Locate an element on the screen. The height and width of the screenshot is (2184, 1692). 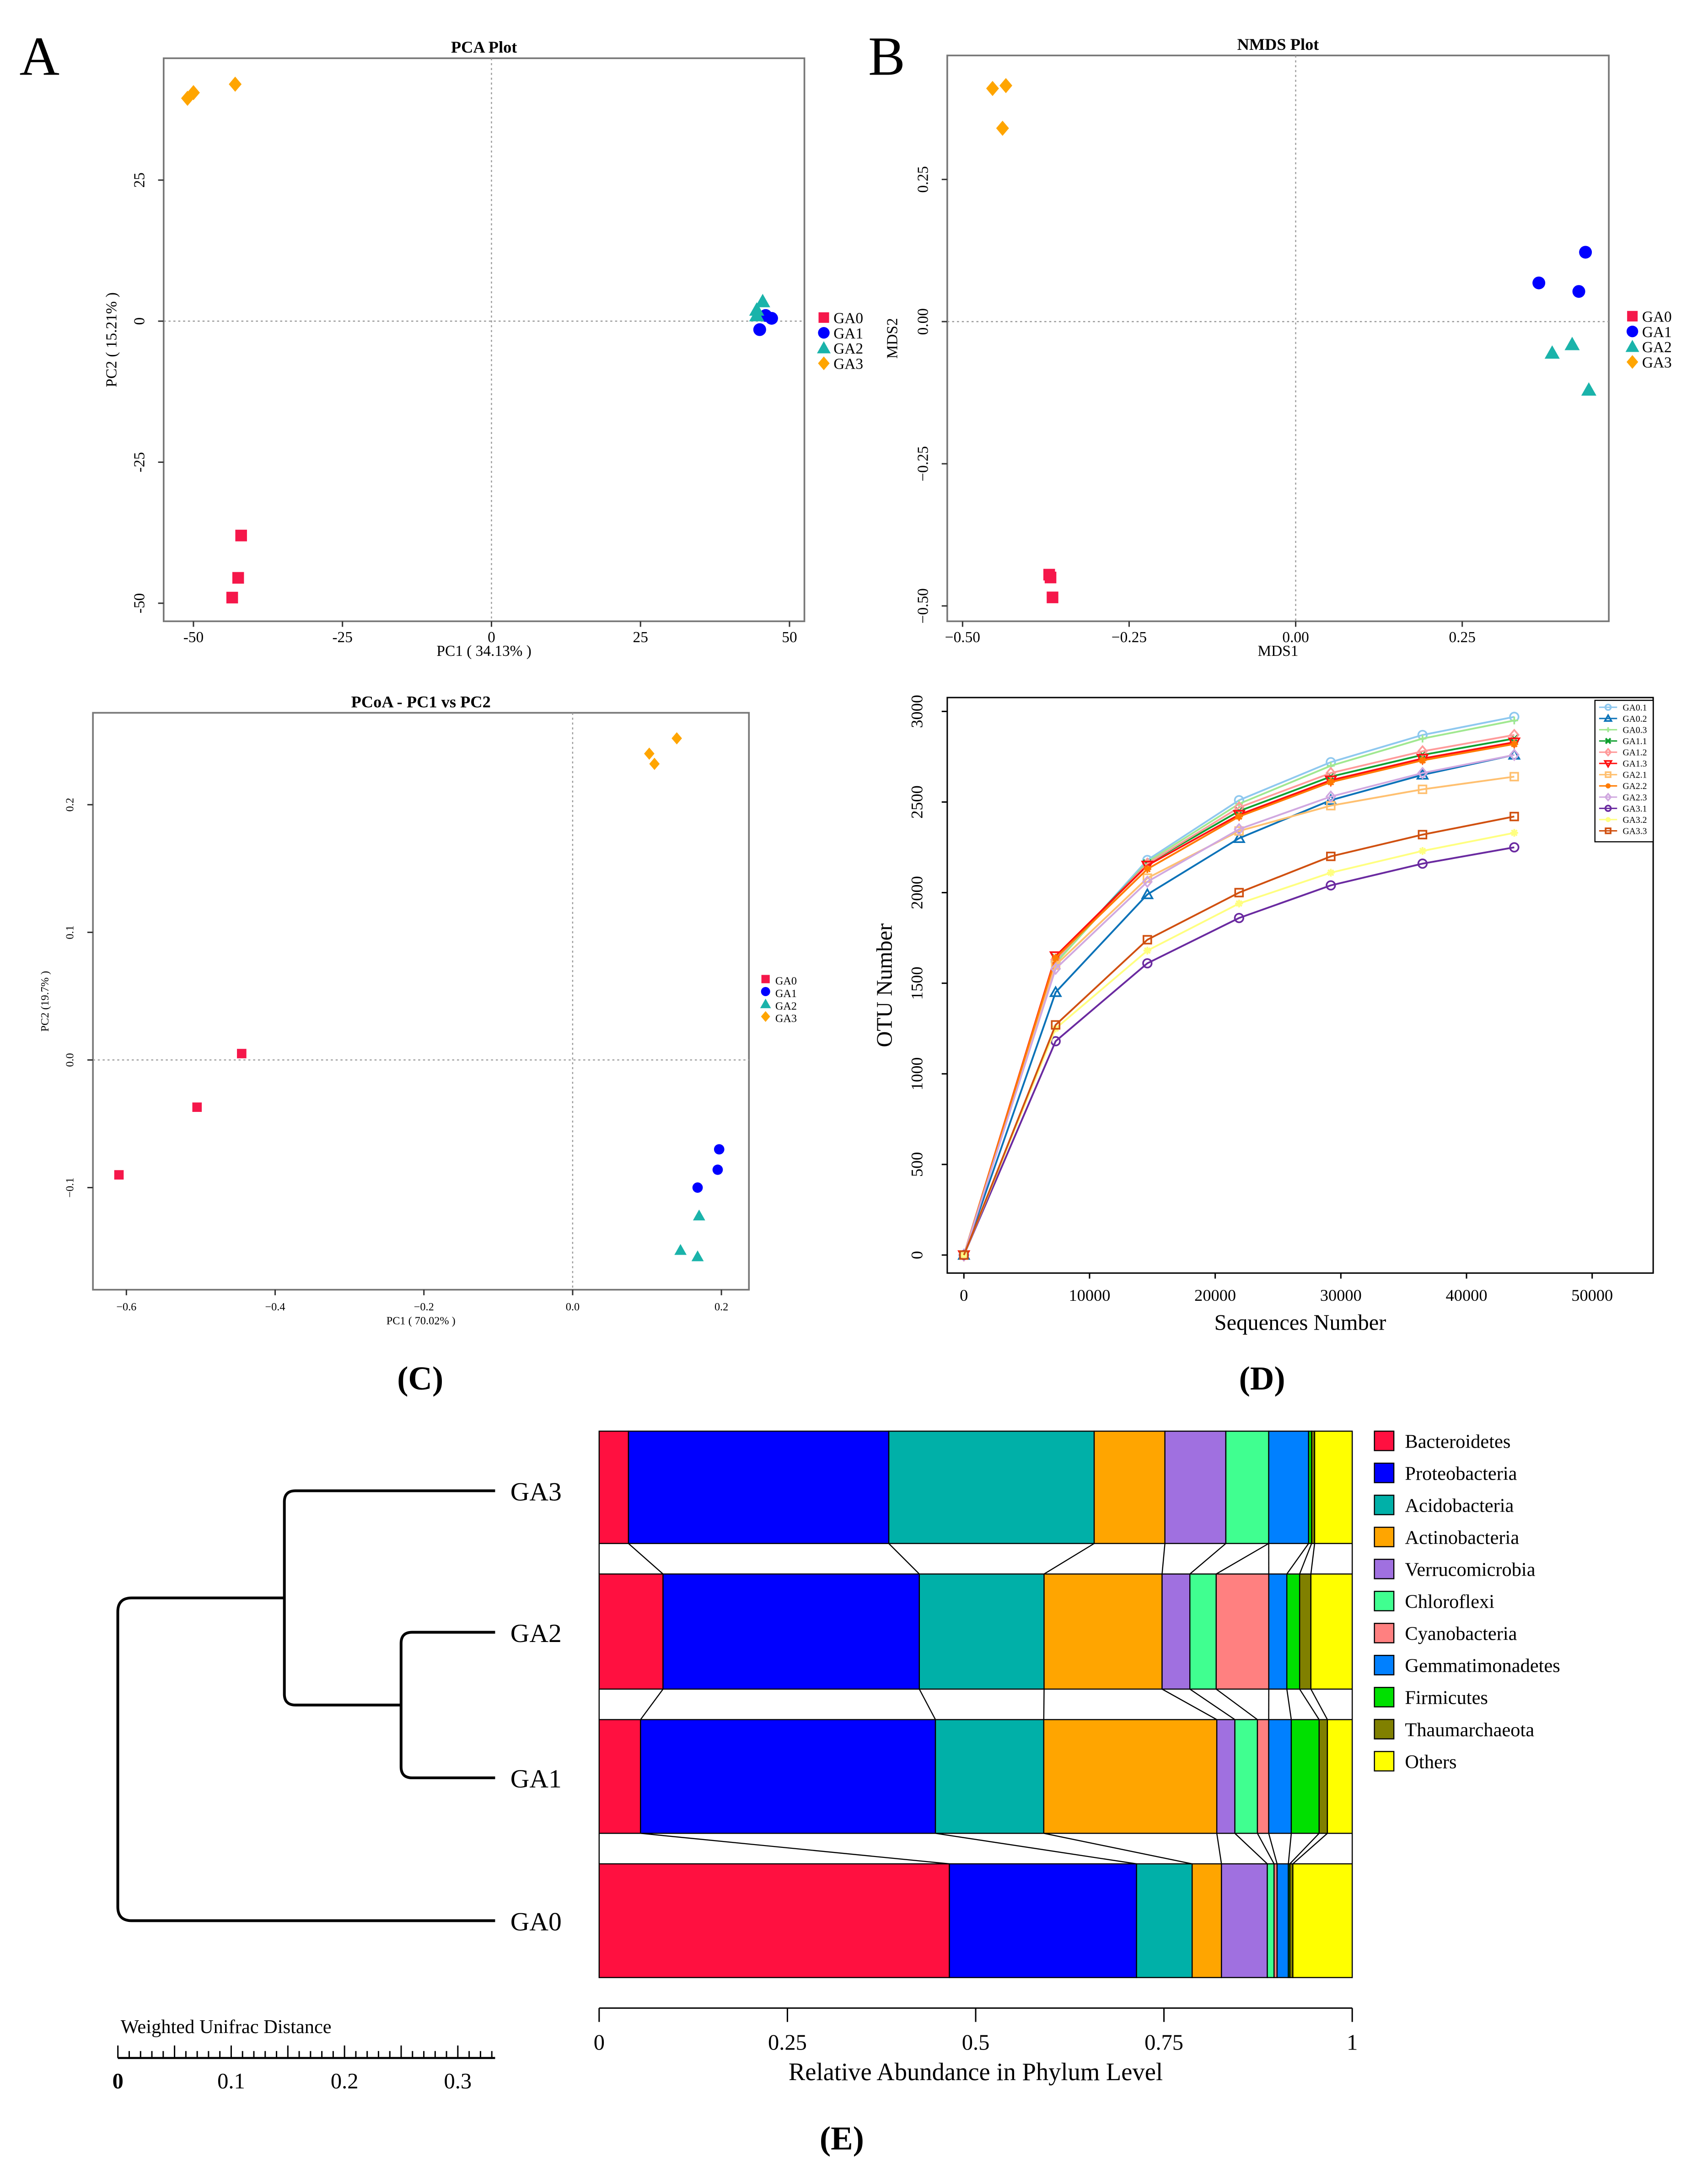
legend-label: Cyanobacteria is located at coordinates (1461, 1634).